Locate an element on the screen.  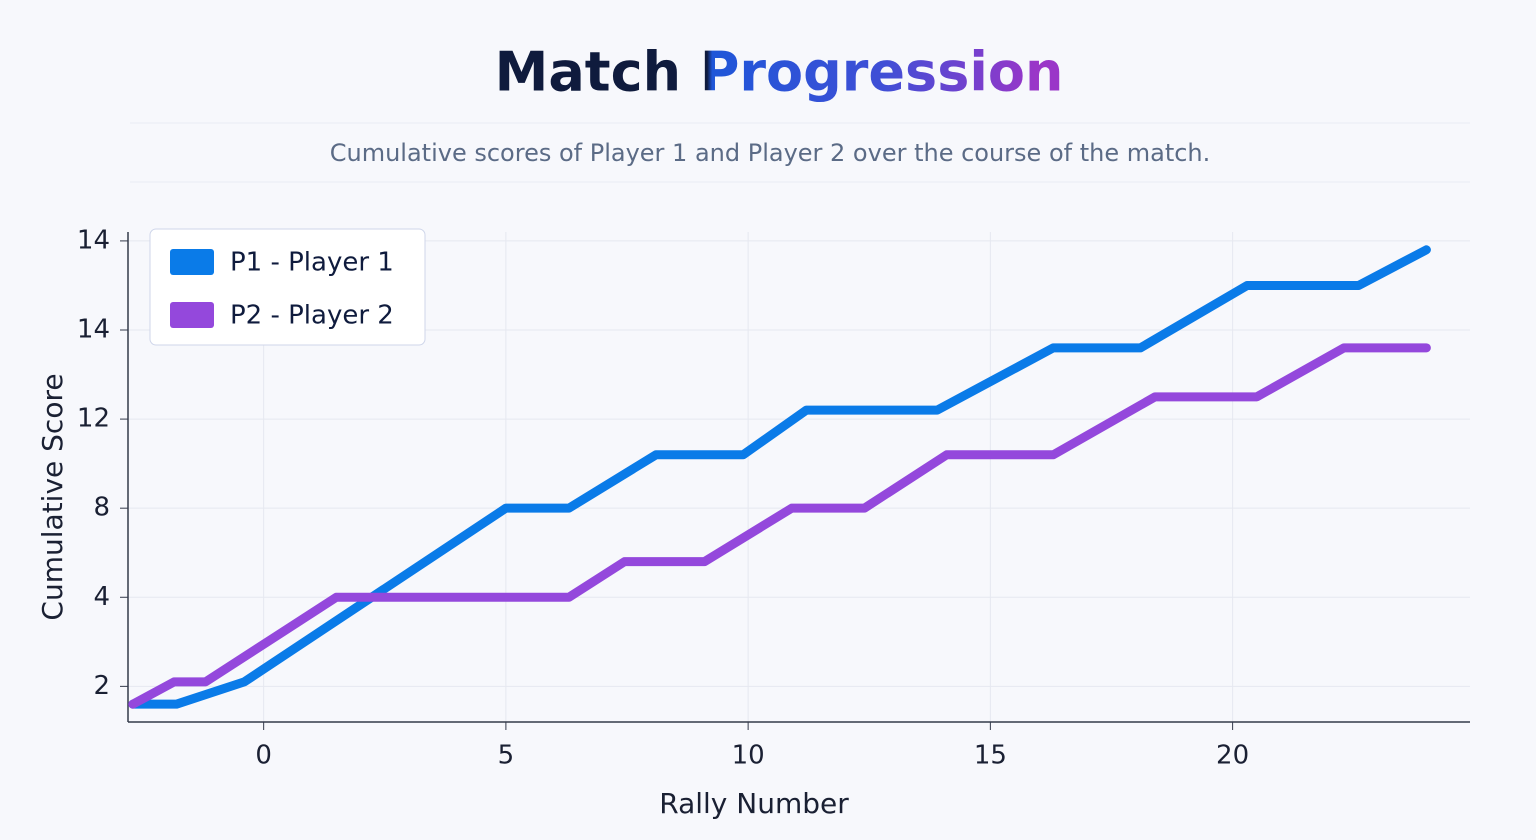
x-axis-label: Rally Number is located at coordinates (754, 803).